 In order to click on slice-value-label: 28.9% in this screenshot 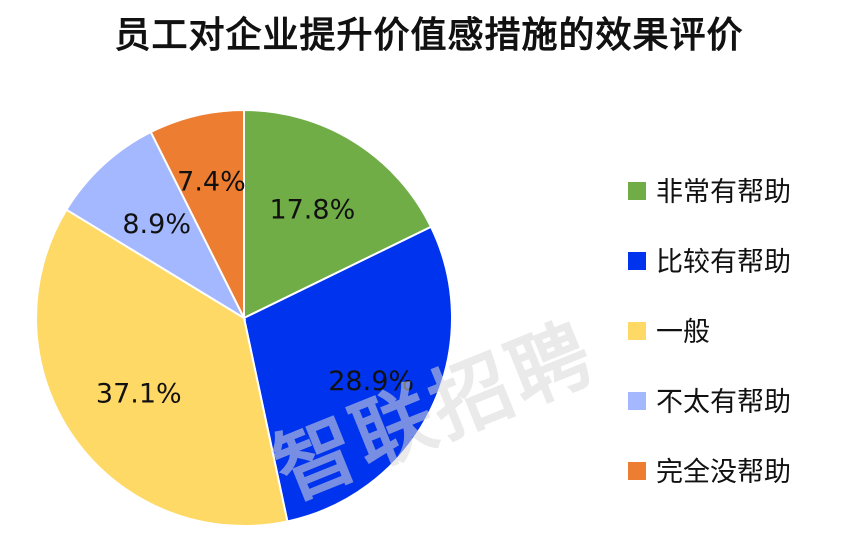, I will do `click(371, 381)`.